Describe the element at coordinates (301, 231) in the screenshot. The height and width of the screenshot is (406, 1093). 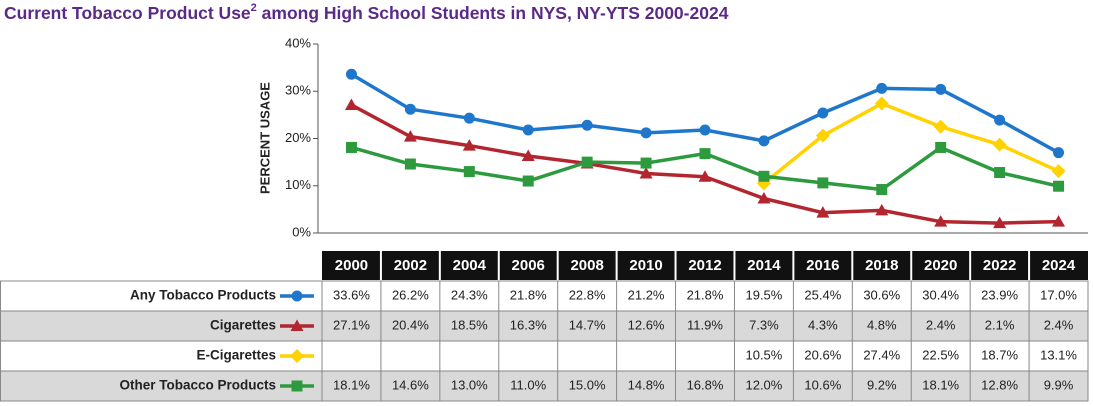
I see `y-tick-label: 0%` at that location.